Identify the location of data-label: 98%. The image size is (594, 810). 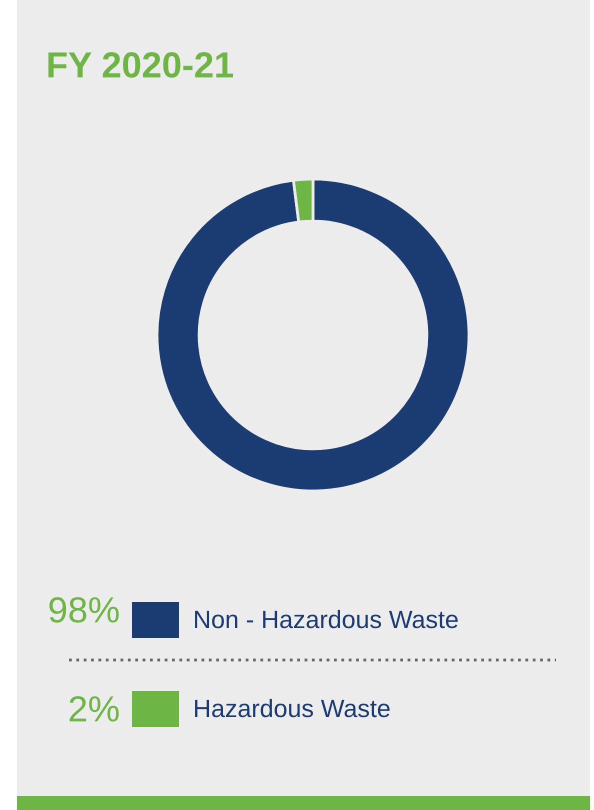
(84, 610).